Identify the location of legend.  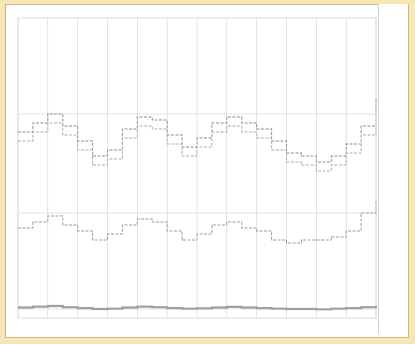
(393, 169).